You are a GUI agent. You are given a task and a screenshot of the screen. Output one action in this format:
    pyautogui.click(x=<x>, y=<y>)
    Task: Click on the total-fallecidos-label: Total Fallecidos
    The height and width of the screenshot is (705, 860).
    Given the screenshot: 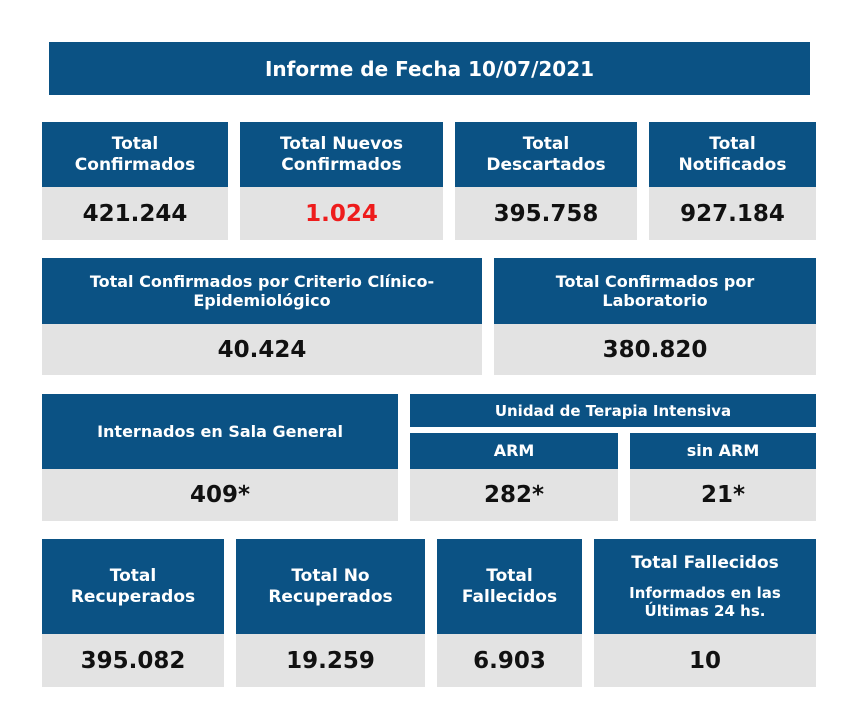 What is the action you would take?
    pyautogui.click(x=509, y=586)
    